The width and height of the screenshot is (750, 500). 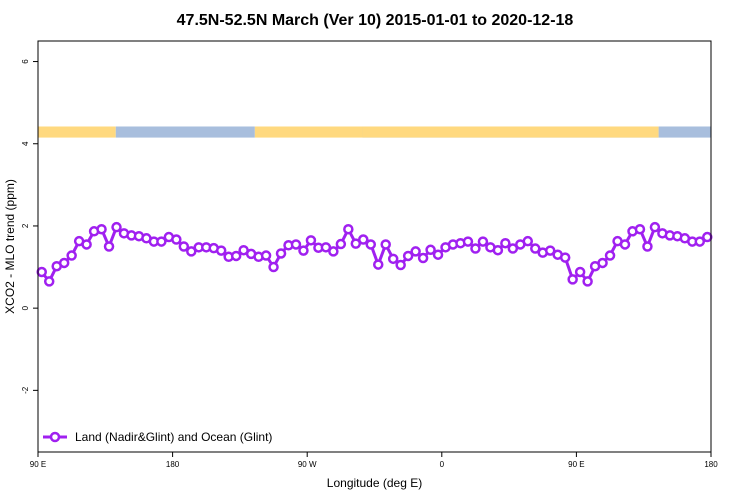 What do you see at coordinates (55, 437) in the screenshot?
I see `legend-marker-swatch` at bounding box center [55, 437].